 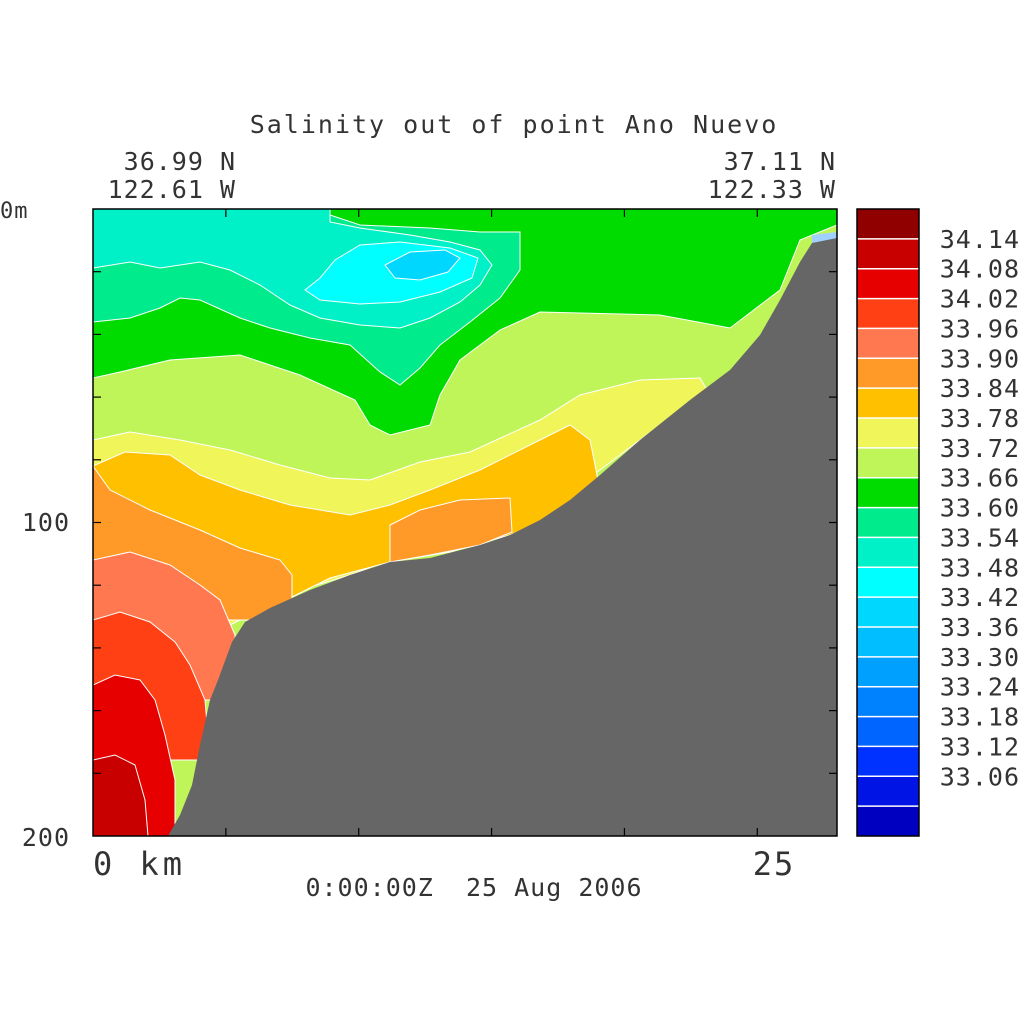 I want to click on band-33-90-b, so click(x=451, y=530).